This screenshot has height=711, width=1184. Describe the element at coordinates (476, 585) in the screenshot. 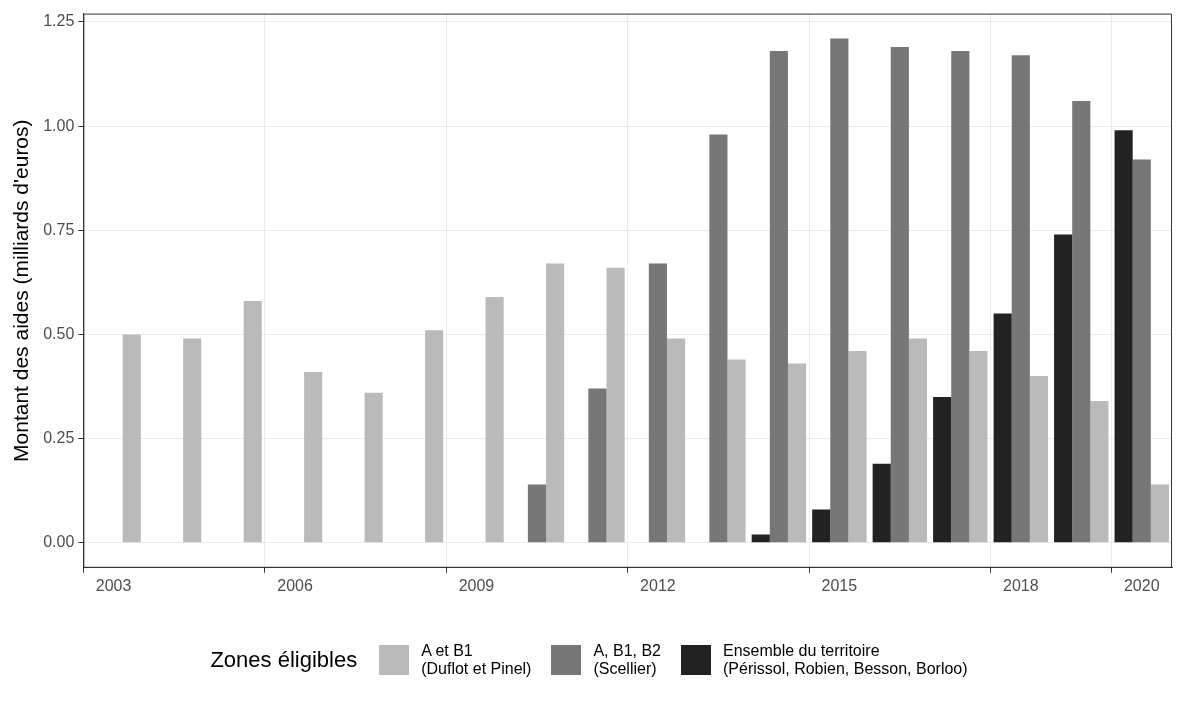

I see `x-tick-label: 2009` at that location.